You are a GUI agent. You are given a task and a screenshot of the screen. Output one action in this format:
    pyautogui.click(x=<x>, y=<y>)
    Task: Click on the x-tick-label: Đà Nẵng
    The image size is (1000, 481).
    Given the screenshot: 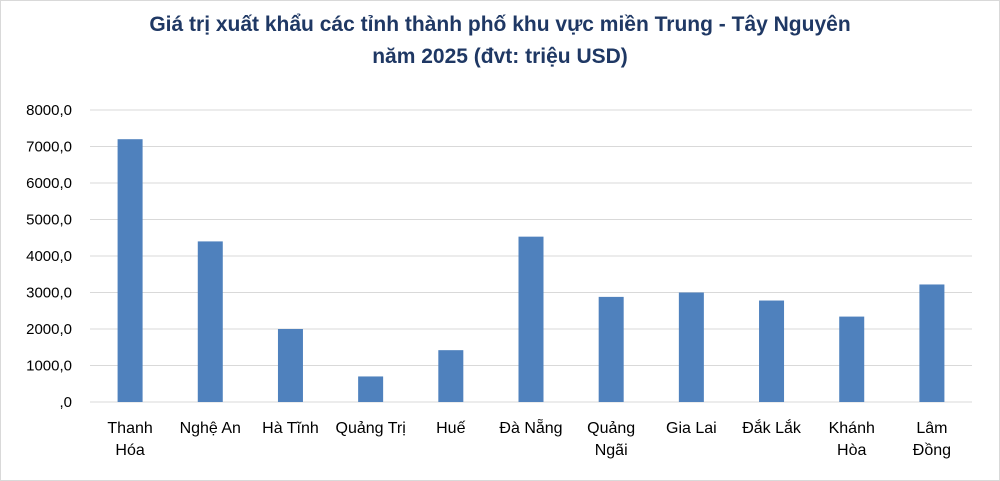 What is the action you would take?
    pyautogui.click(x=530, y=427)
    